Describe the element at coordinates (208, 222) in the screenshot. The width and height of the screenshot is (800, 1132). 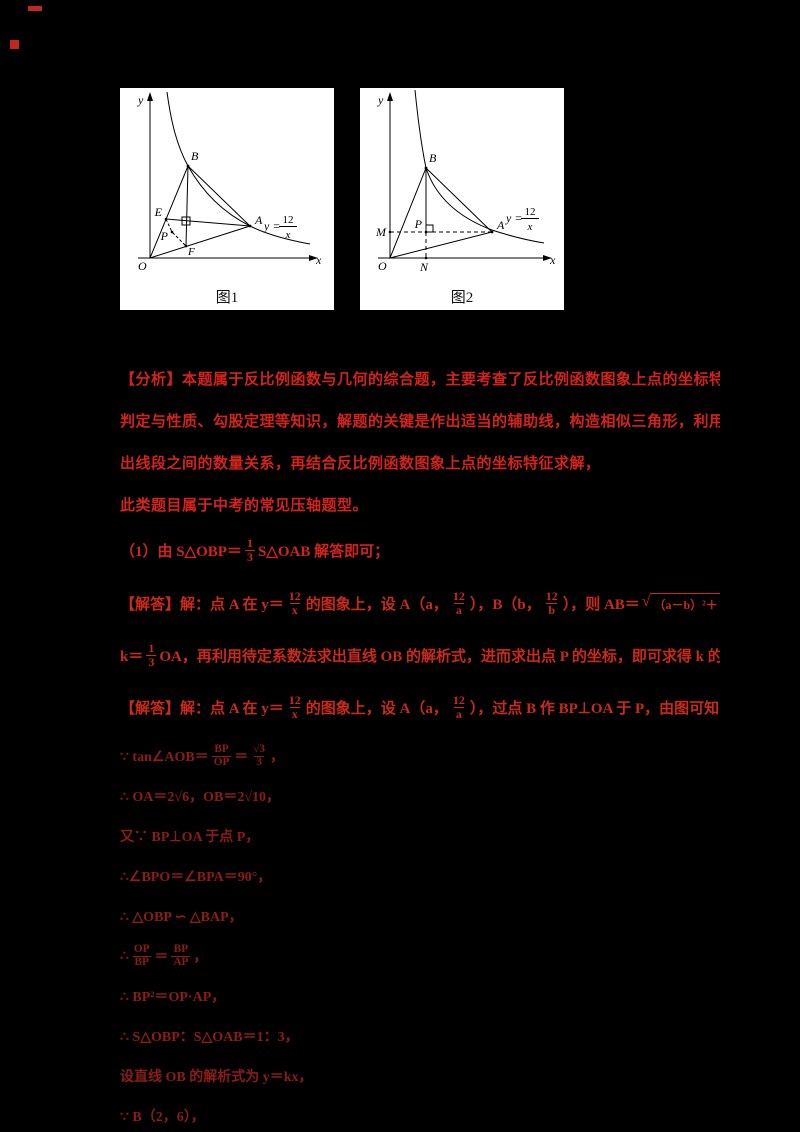
I see `segment-EA` at that location.